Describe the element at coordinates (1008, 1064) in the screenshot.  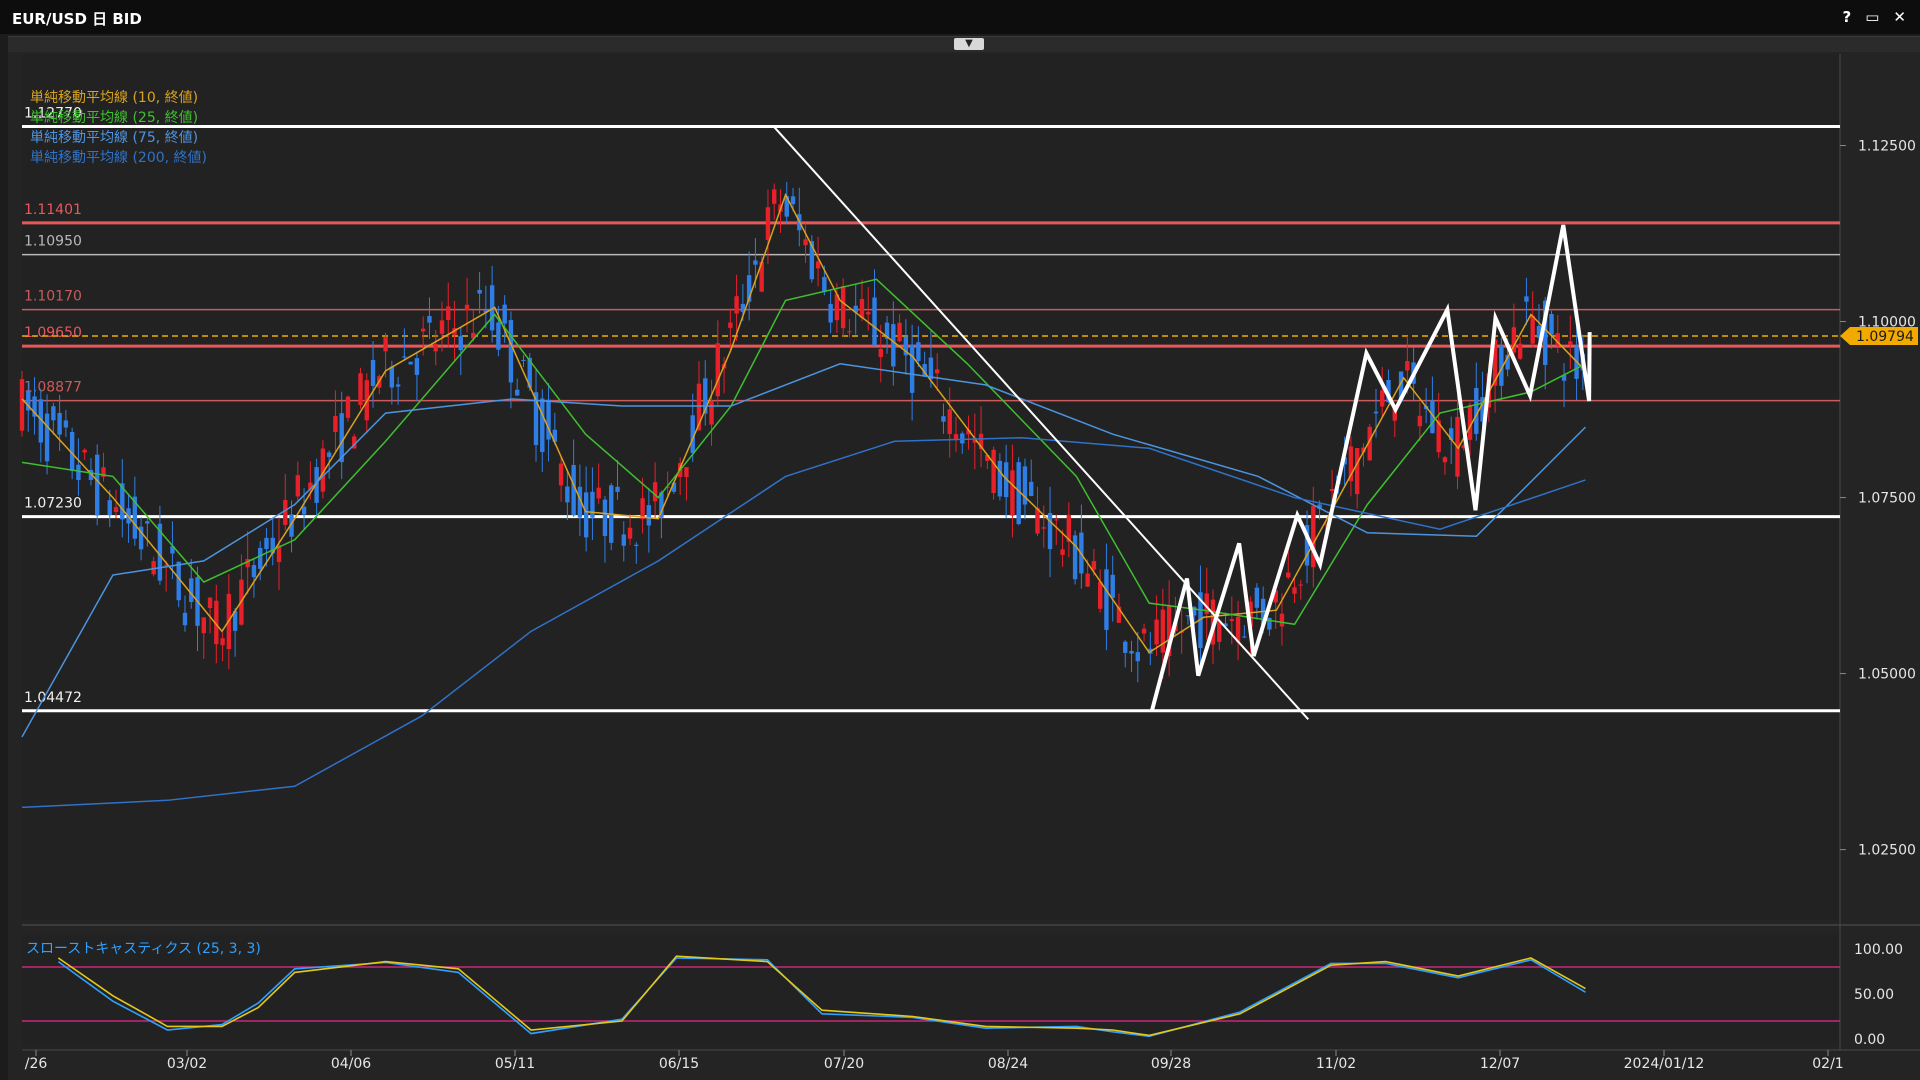
I see `x-tick-label: 08/24` at that location.